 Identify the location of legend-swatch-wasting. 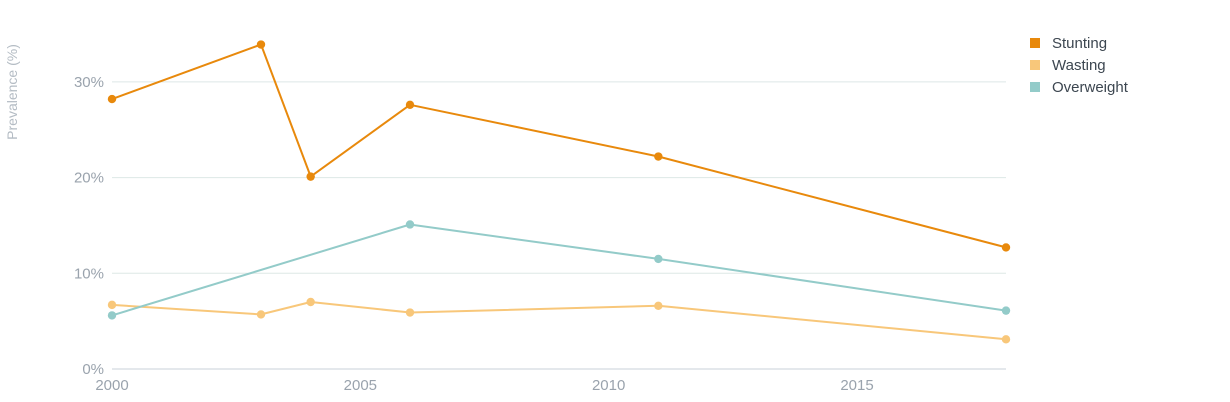
(1035, 65).